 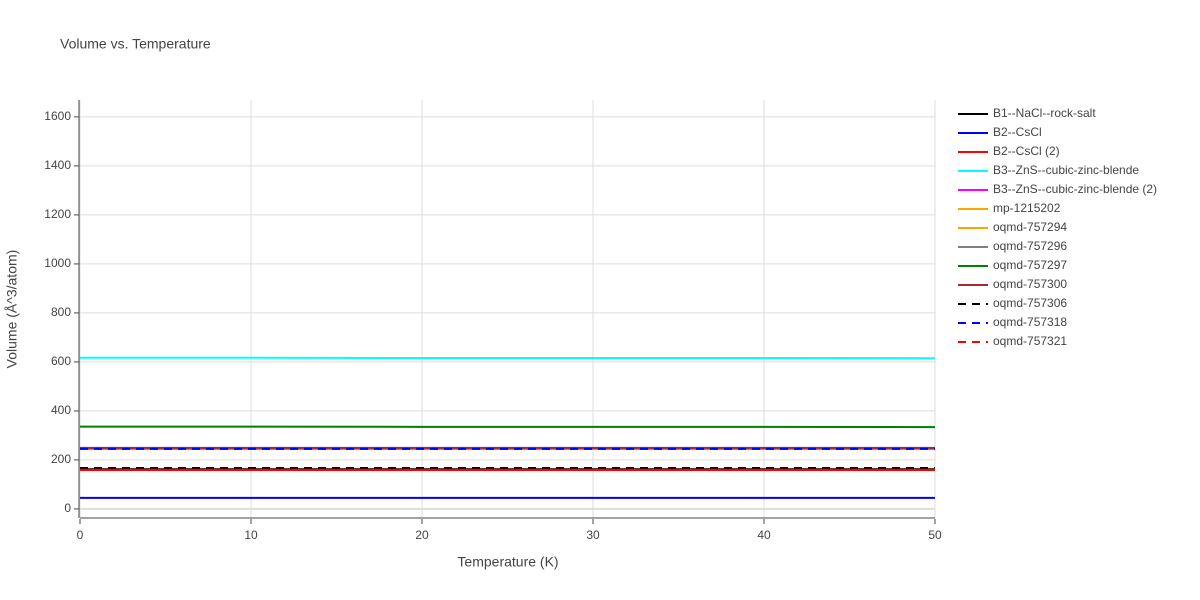 What do you see at coordinates (67, 508) in the screenshot?
I see `y-tick-label: 0` at bounding box center [67, 508].